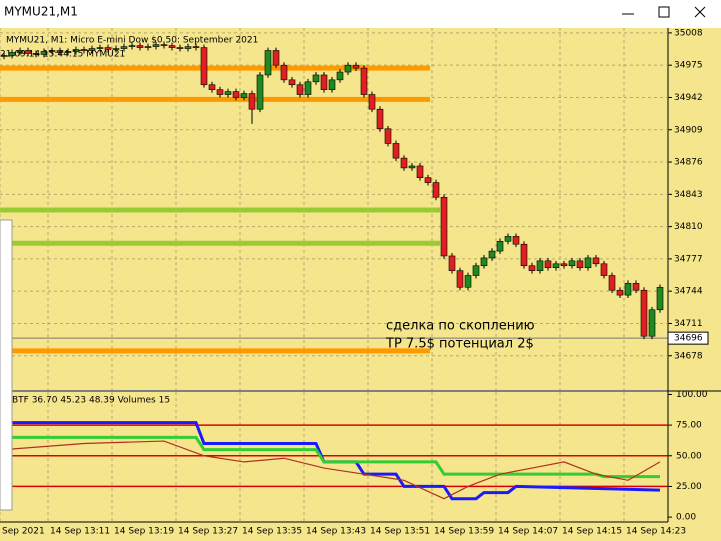 The width and height of the screenshot is (721, 541). Describe the element at coordinates (688, 66) in the screenshot. I see `y-tick-label: 34975` at that location.